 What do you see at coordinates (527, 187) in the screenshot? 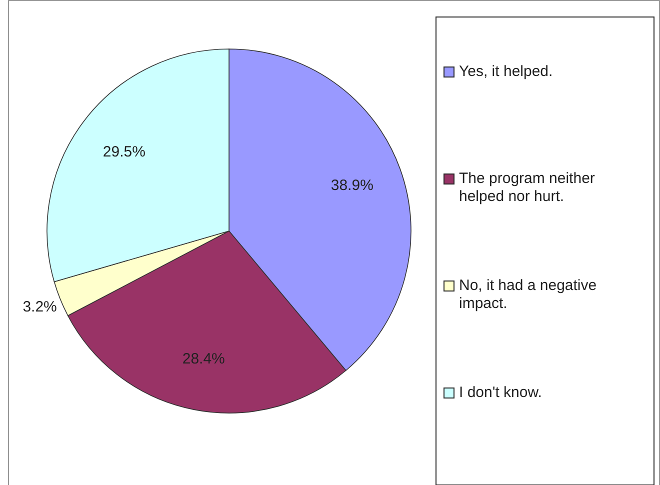
I see `legend-label: The program neither helped nor hurt.` at bounding box center [527, 187].